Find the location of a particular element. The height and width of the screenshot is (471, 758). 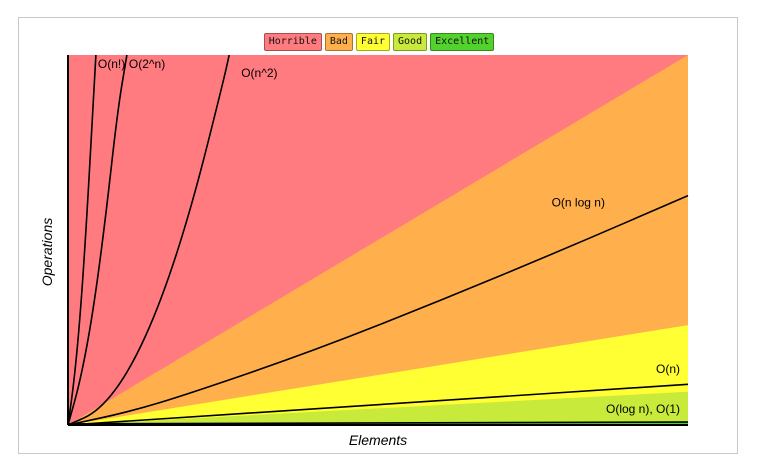

x-axis-label: Elements is located at coordinates (378, 440).